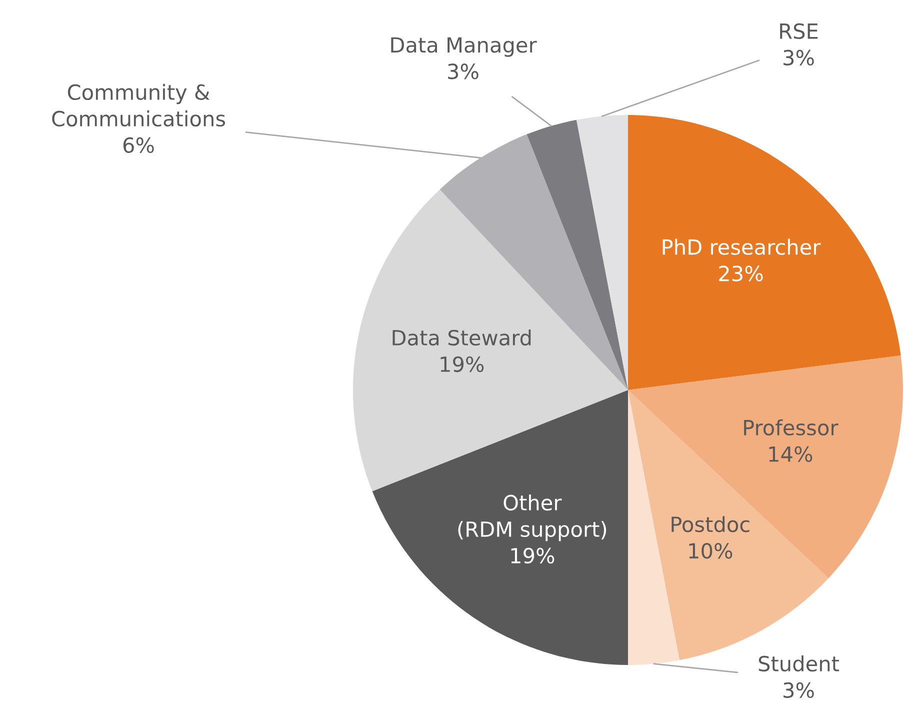  I want to click on slice-label: Postdoc, so click(711, 524).